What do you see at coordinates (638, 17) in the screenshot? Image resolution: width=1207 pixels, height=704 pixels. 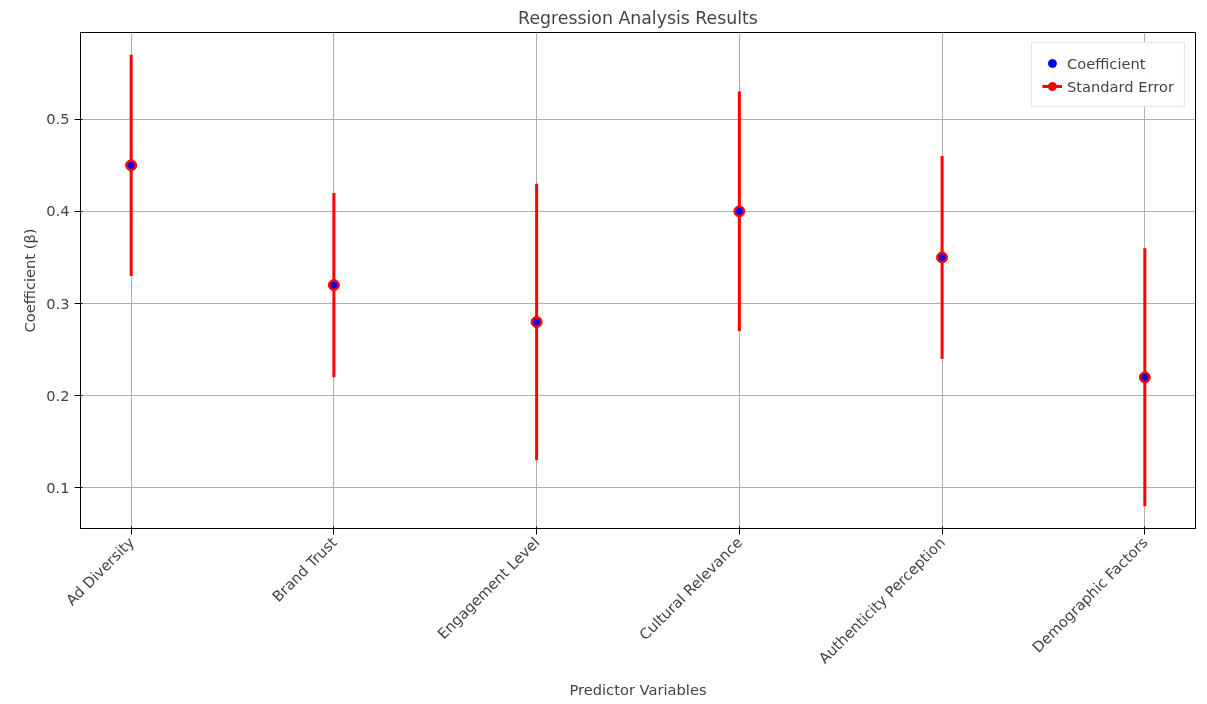 I see `chart-title: Regression Analysis Results` at bounding box center [638, 17].